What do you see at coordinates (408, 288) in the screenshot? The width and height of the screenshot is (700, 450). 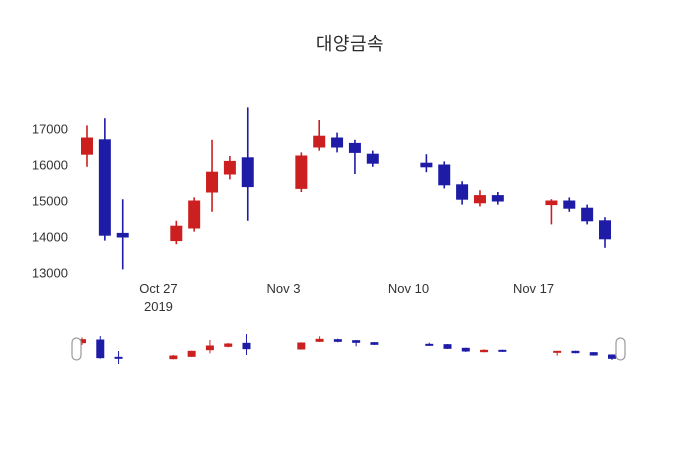 I see `x-axis-tick: Nov 10` at bounding box center [408, 288].